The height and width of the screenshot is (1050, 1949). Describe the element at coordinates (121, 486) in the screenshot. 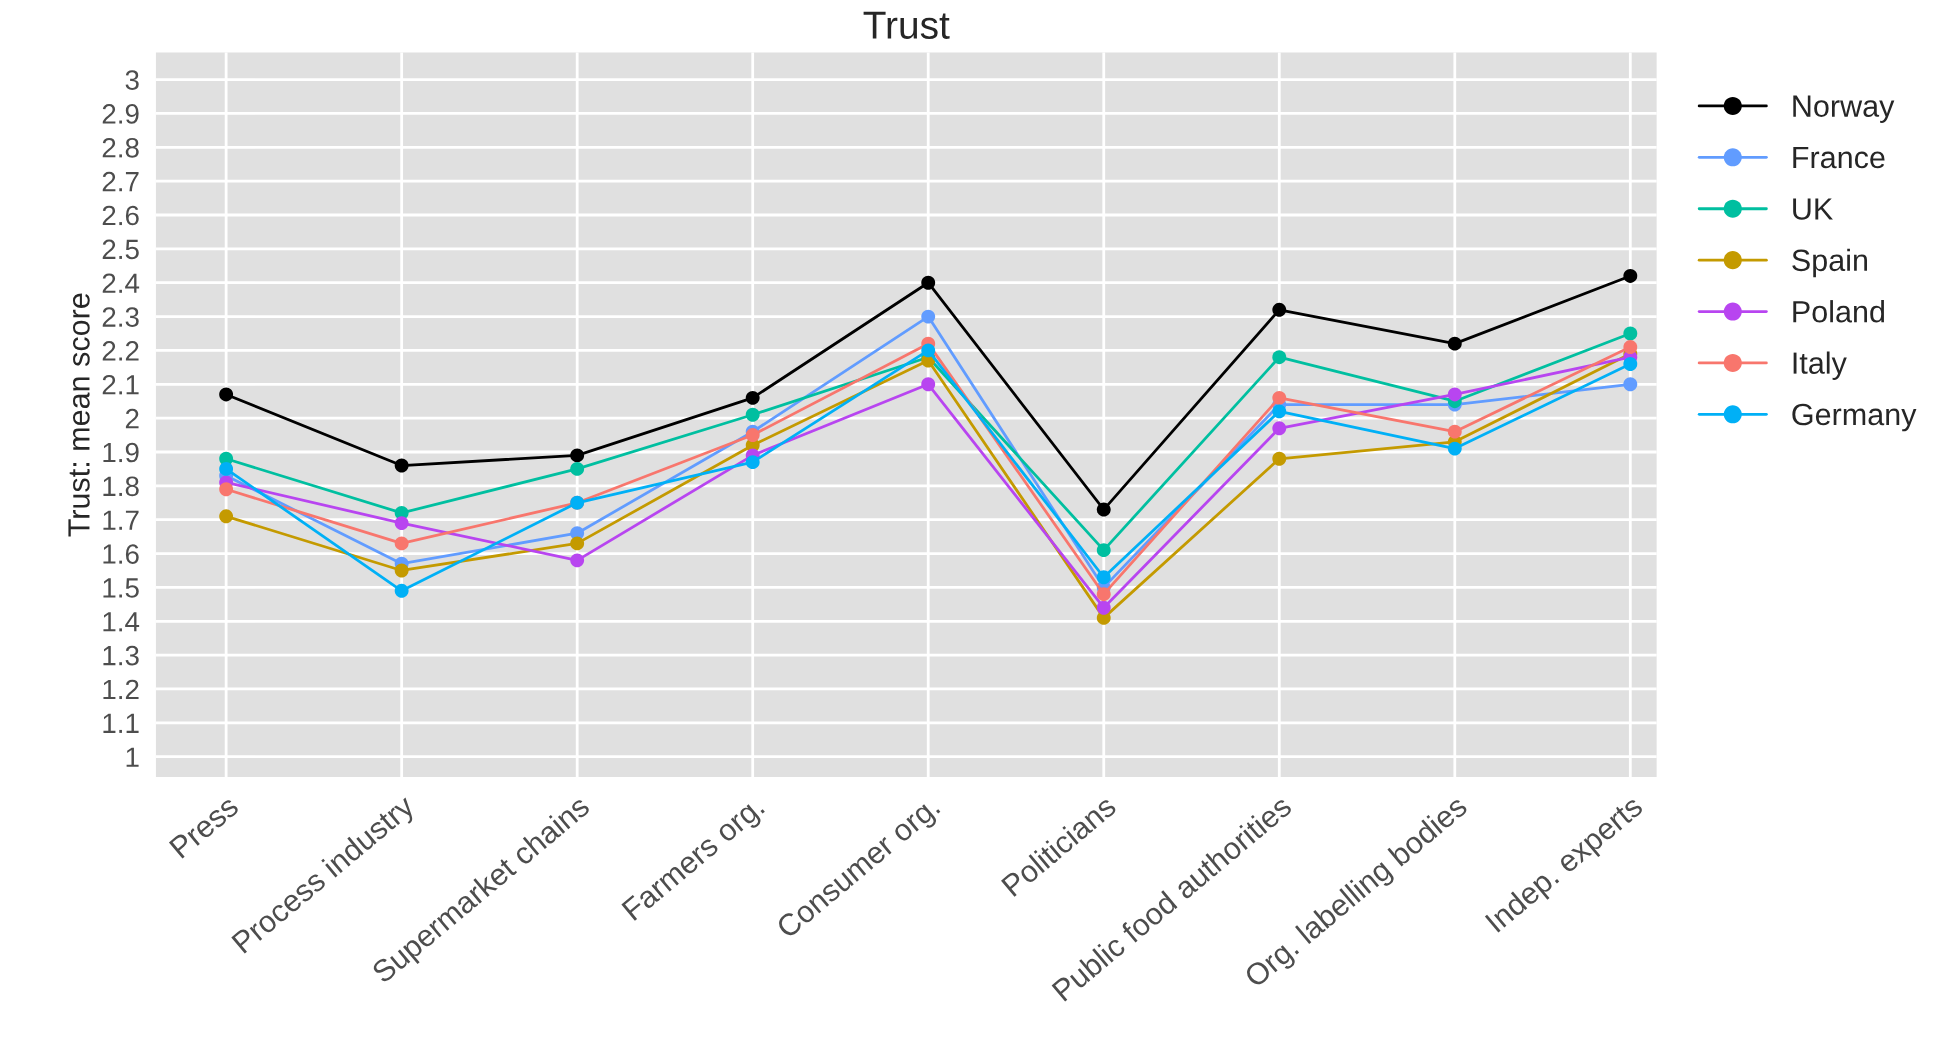

I see `y-tick-label: 1.8` at that location.